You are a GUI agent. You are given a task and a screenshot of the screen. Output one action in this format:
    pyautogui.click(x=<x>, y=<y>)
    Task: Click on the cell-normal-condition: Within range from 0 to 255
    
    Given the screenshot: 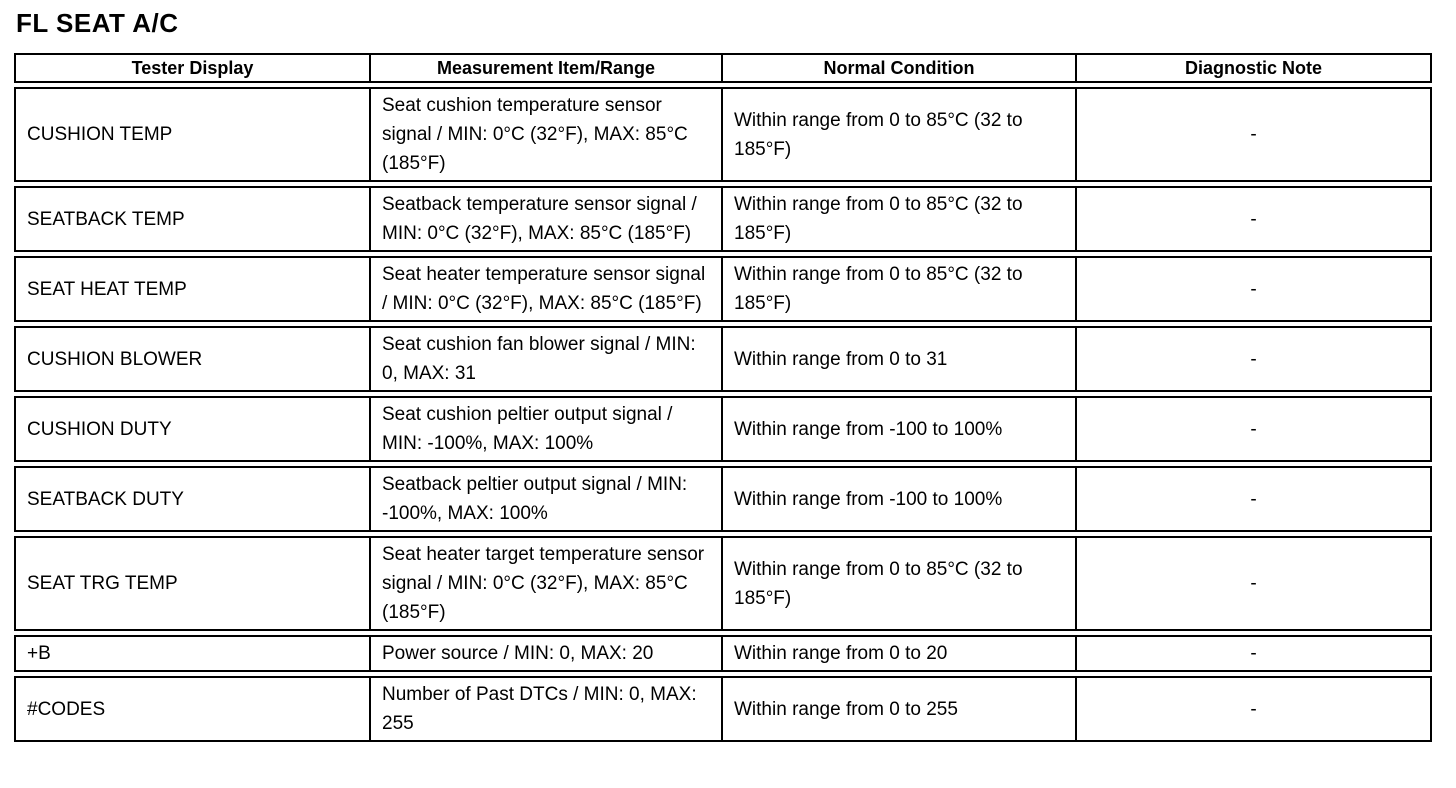 What is the action you would take?
    pyautogui.click(x=900, y=709)
    